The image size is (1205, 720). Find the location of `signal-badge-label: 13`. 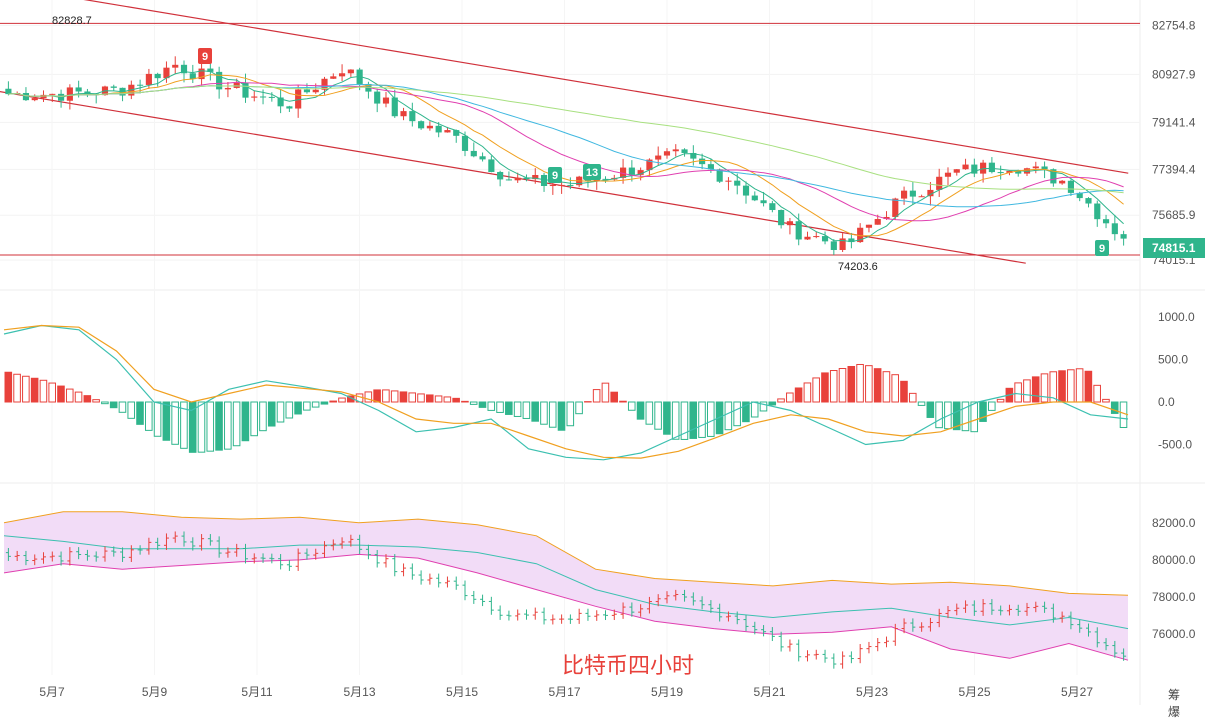

signal-badge-label: 13 is located at coordinates (592, 173).